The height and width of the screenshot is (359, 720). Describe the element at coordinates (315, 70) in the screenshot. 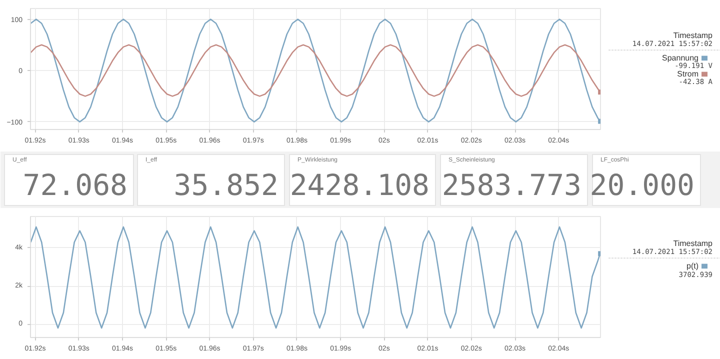

I see `line-series` at that location.